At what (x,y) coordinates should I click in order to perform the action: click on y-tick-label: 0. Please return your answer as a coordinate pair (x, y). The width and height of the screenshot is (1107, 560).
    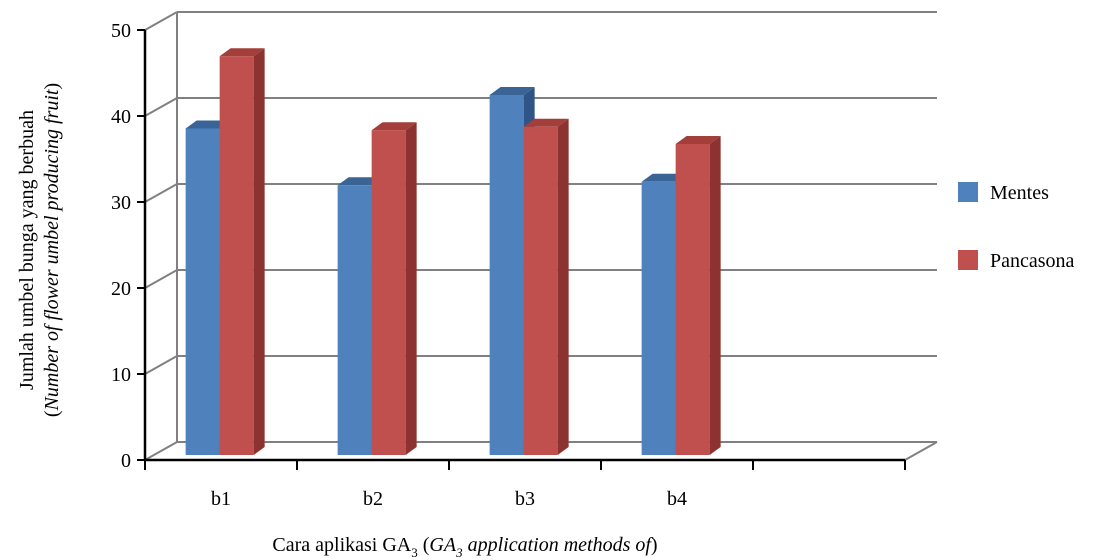
    Looking at the image, I should click on (126, 461).